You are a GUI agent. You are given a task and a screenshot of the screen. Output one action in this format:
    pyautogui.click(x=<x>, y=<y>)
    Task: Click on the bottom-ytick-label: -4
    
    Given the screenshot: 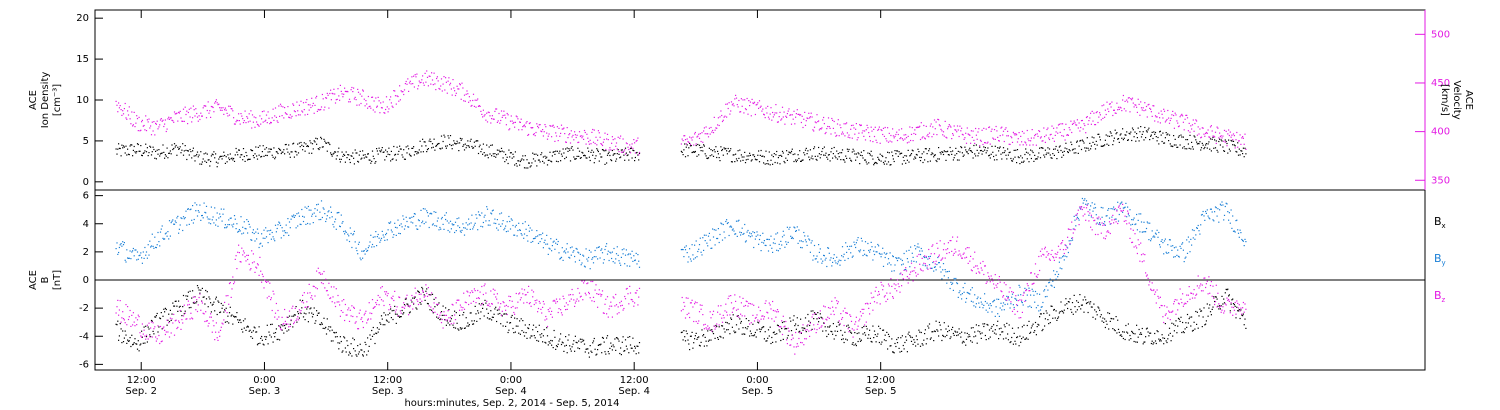 What is the action you would take?
    pyautogui.click(x=84, y=336)
    